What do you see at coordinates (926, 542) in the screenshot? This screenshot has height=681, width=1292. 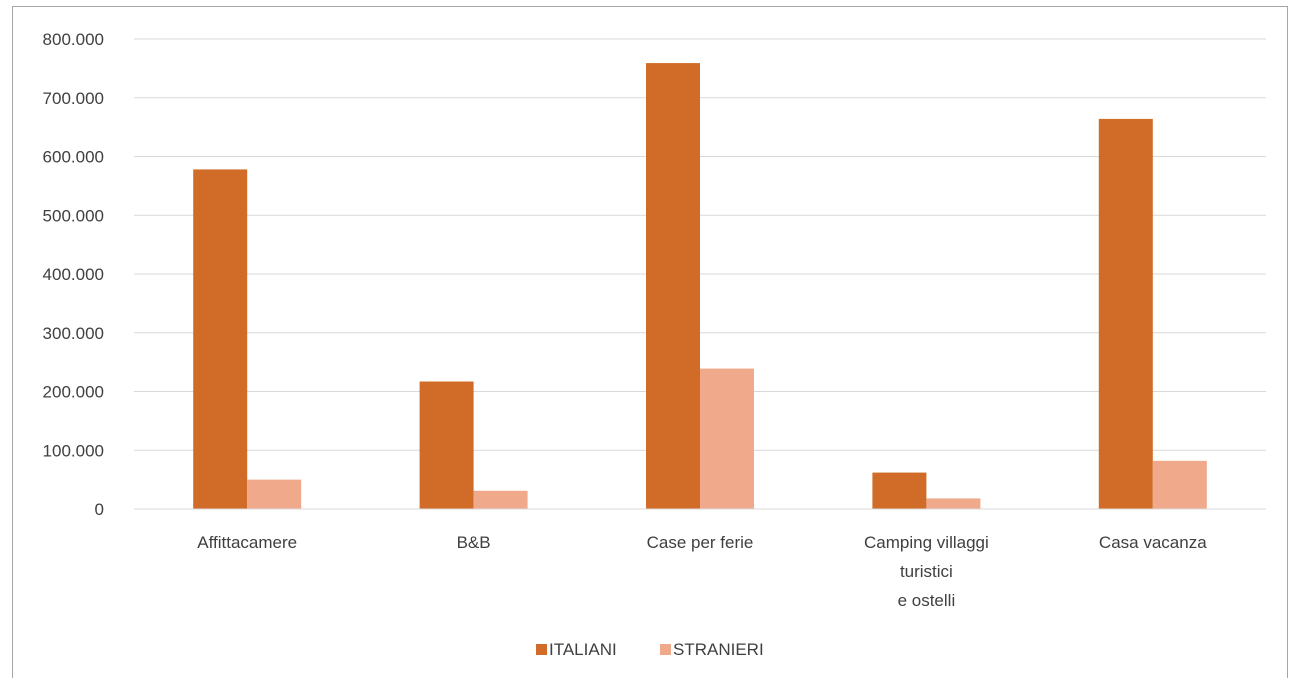 I see `category-label: Camping villaggi` at bounding box center [926, 542].